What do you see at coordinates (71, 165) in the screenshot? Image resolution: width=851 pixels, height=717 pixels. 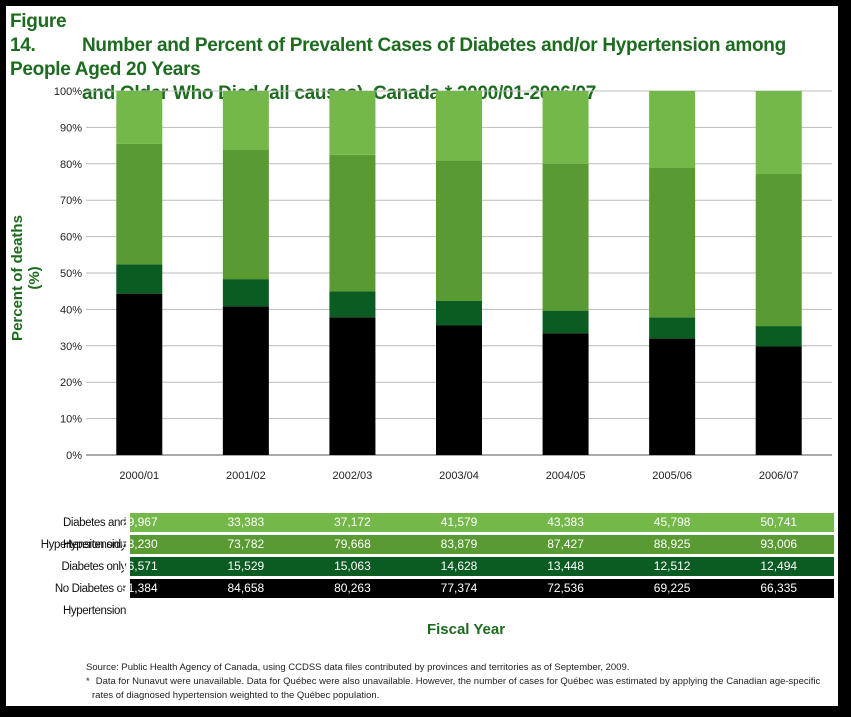 I see `y-tick-label: 80%` at bounding box center [71, 165].